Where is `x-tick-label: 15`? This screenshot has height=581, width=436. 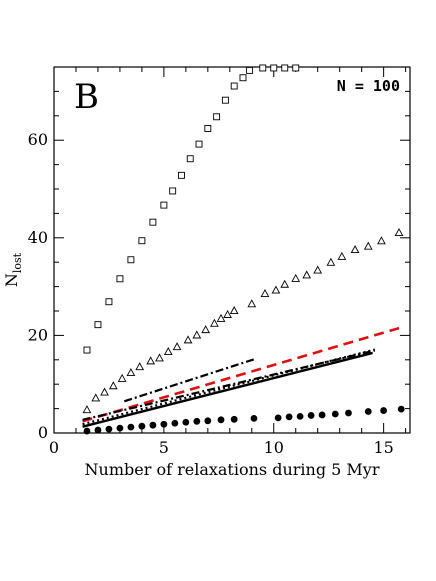 x-tick-label: 15 is located at coordinates (383, 447).